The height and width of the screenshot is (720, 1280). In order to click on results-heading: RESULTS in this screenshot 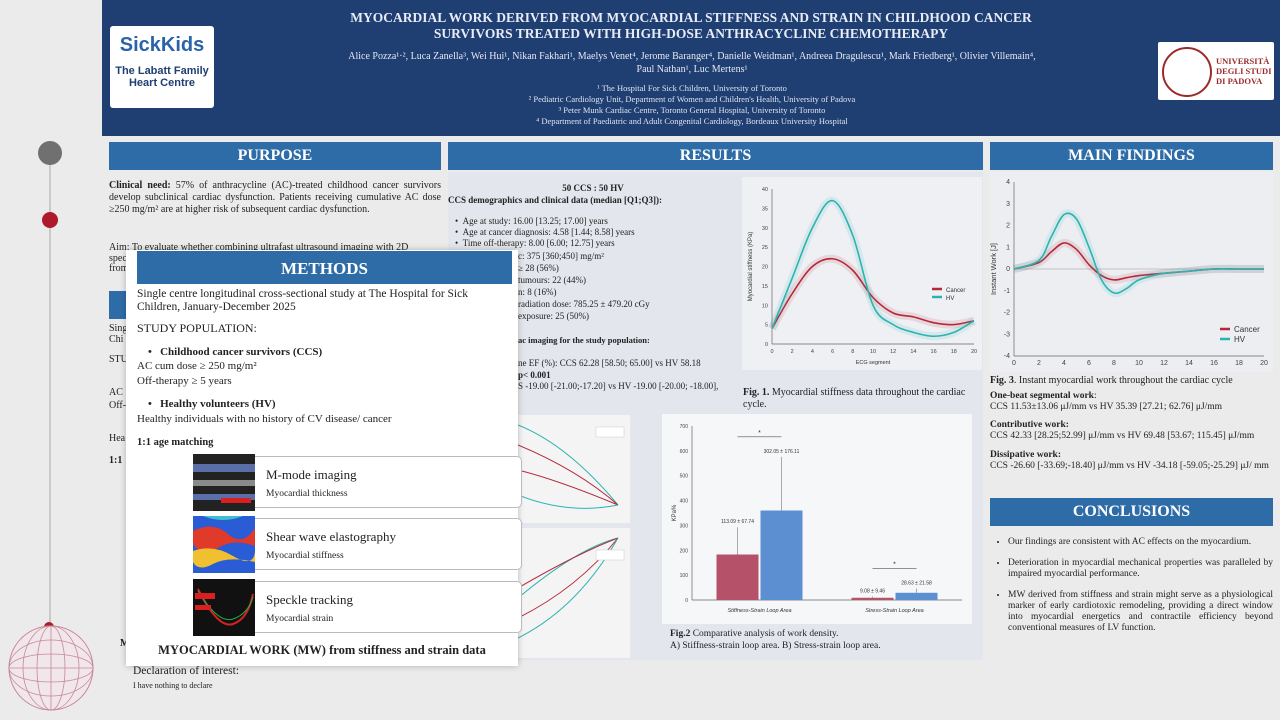, I will do `click(715, 156)`.